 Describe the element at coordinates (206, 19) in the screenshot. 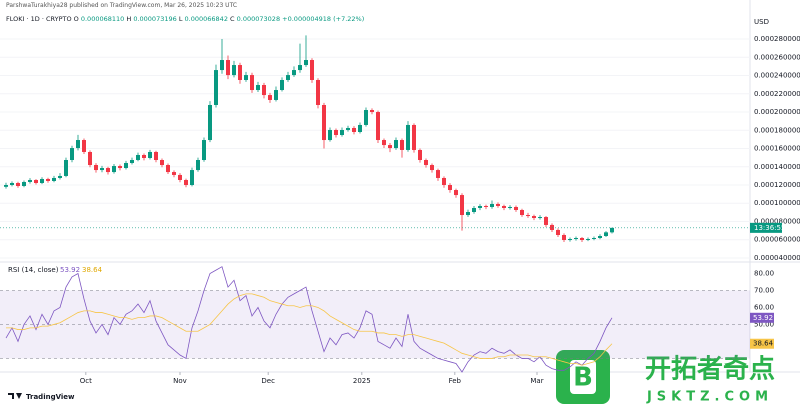

I see `ohlc-value: 0.000066842` at that location.